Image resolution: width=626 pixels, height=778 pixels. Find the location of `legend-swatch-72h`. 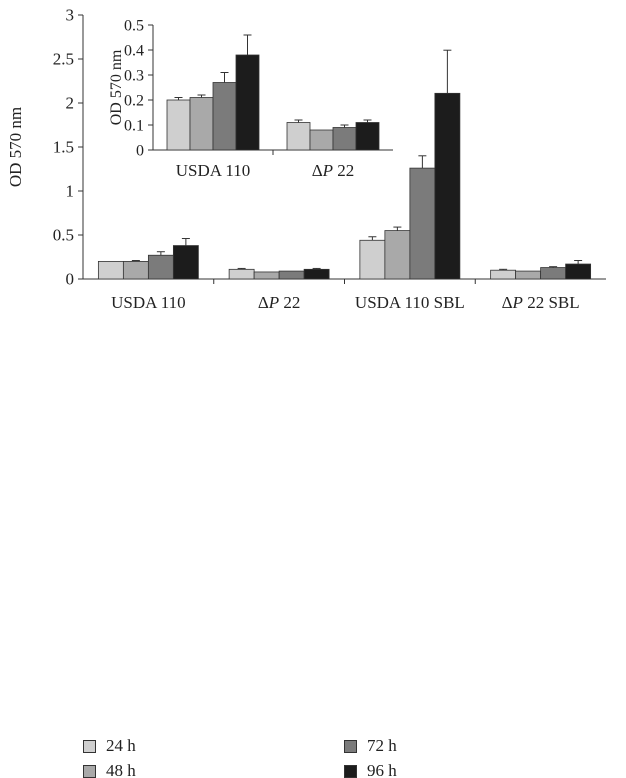

legend-swatch-72h is located at coordinates (350, 746).